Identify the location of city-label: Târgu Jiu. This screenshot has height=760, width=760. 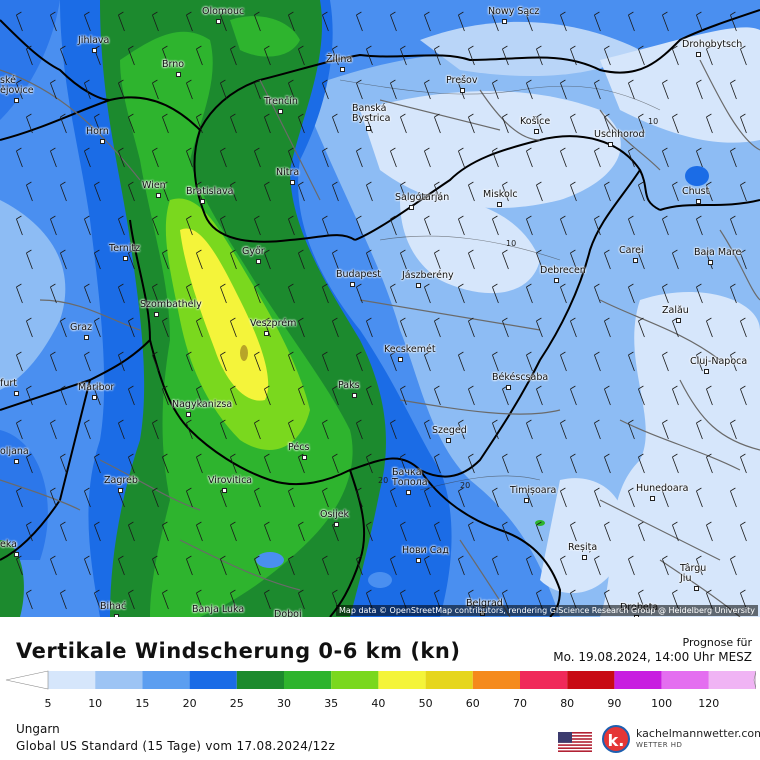
(693, 573).